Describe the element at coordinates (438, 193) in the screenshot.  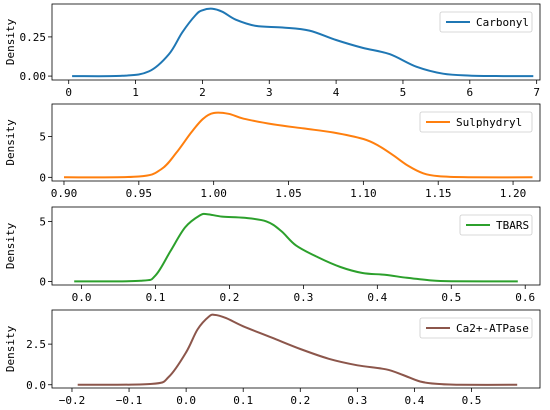
I see `x-tick-label: 1.15` at that location.